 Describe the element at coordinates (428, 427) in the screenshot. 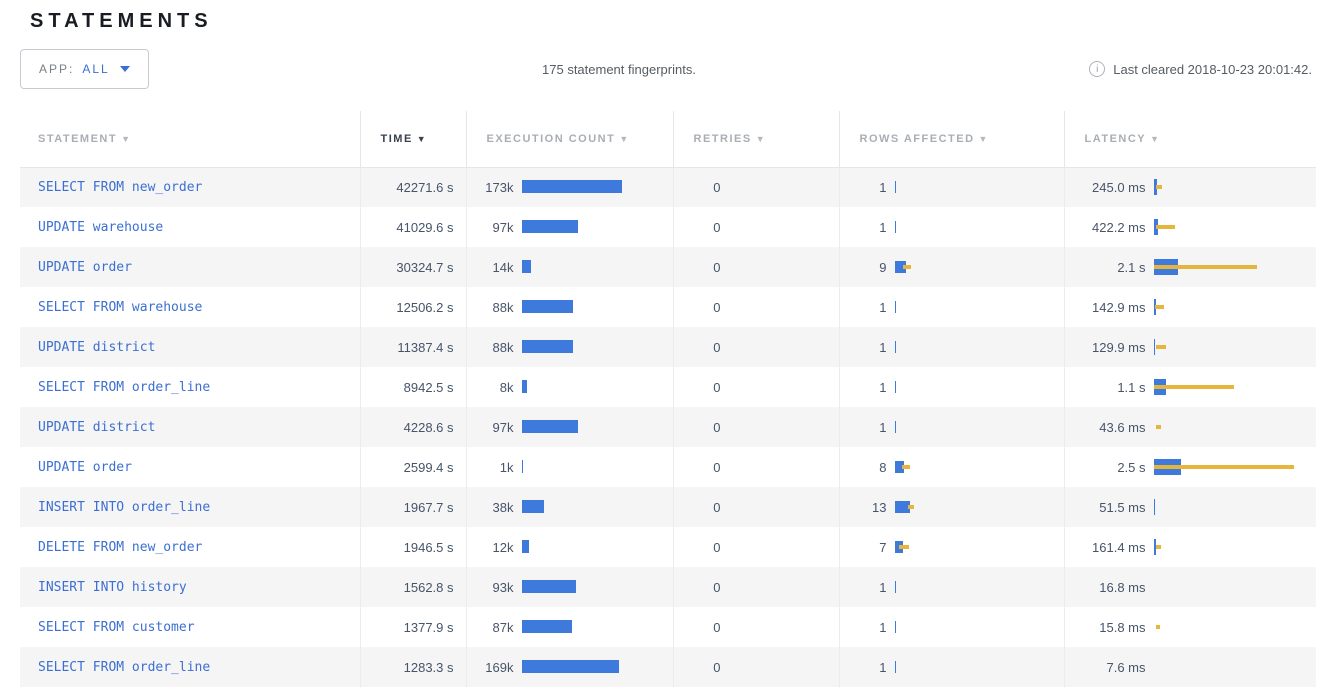

I see `time-value: 4228.6 s` at that location.